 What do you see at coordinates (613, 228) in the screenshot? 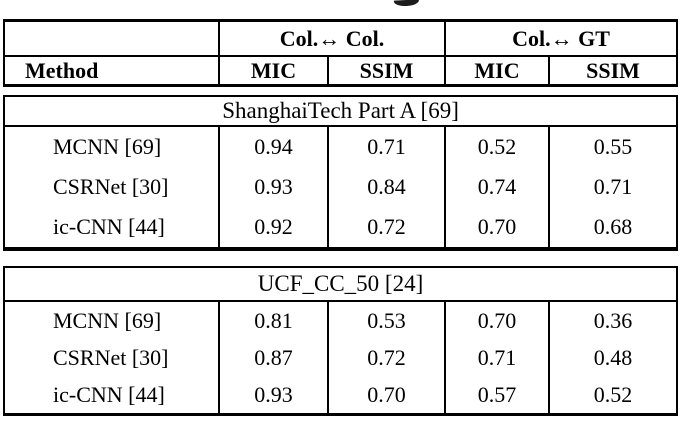
I see `ssim-colgt-value: 0.68` at bounding box center [613, 228].